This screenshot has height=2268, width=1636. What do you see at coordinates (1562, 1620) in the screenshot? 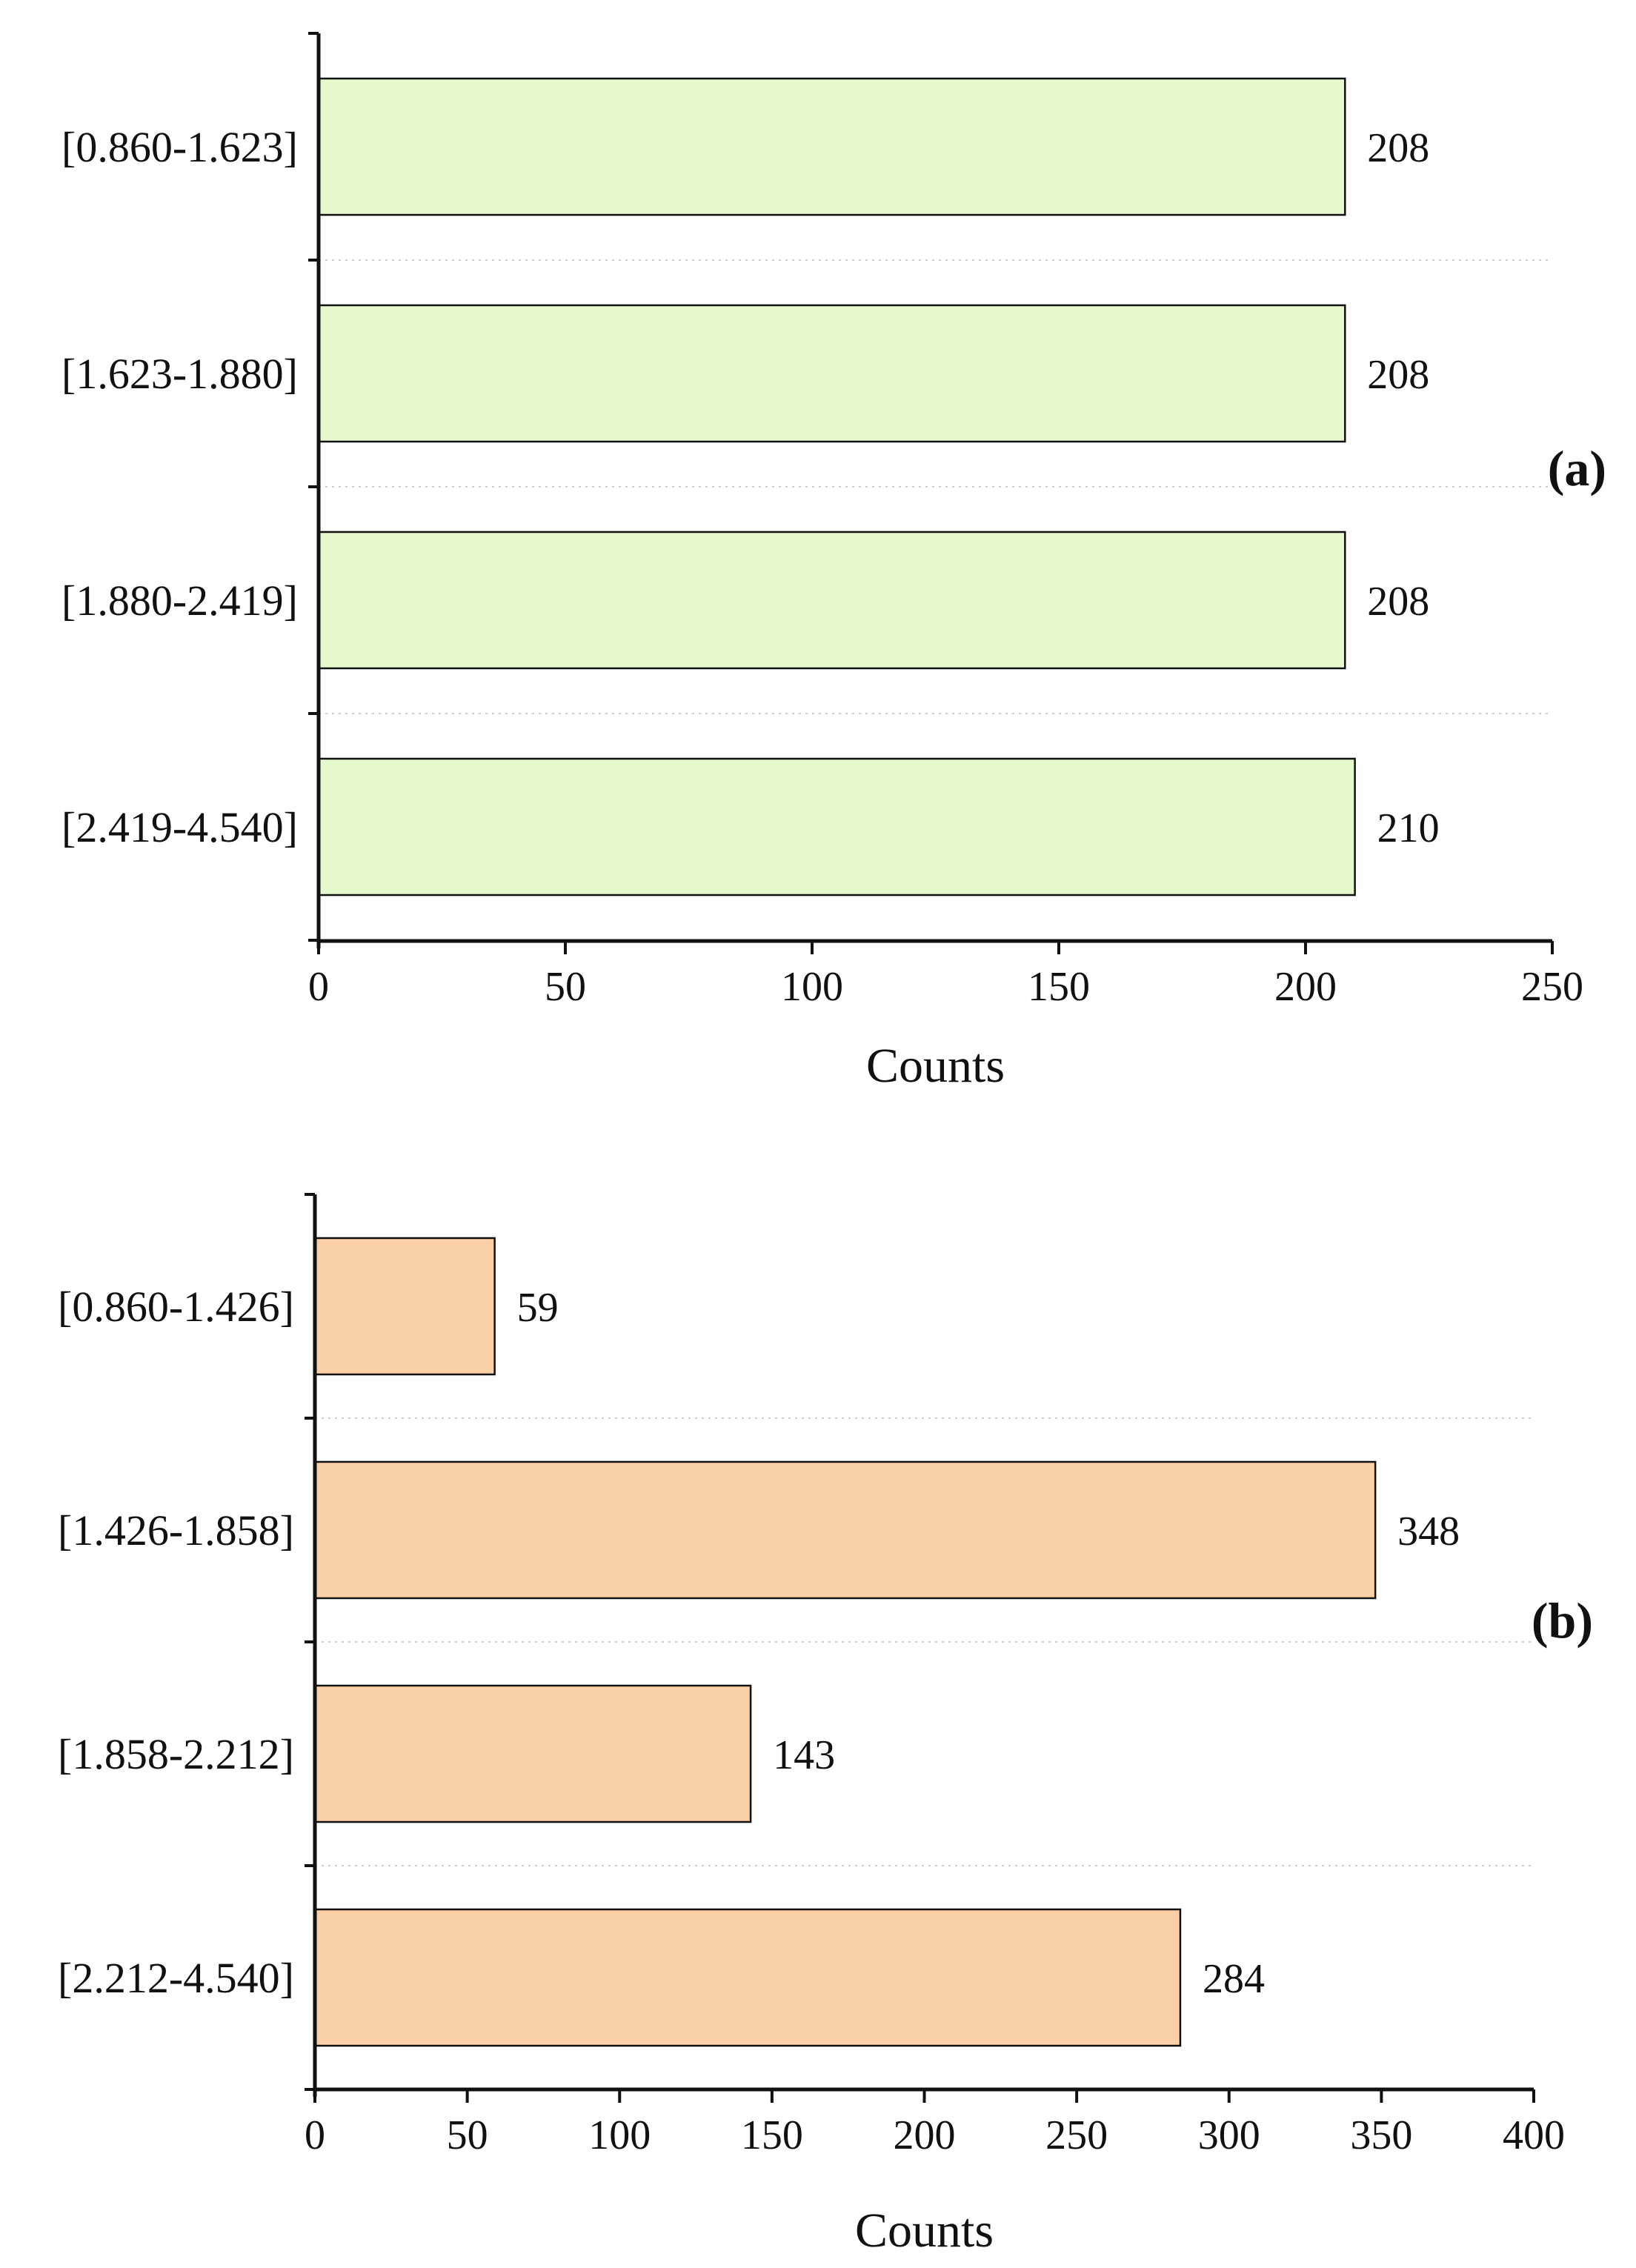
I see `panel-label: (b)` at bounding box center [1562, 1620].